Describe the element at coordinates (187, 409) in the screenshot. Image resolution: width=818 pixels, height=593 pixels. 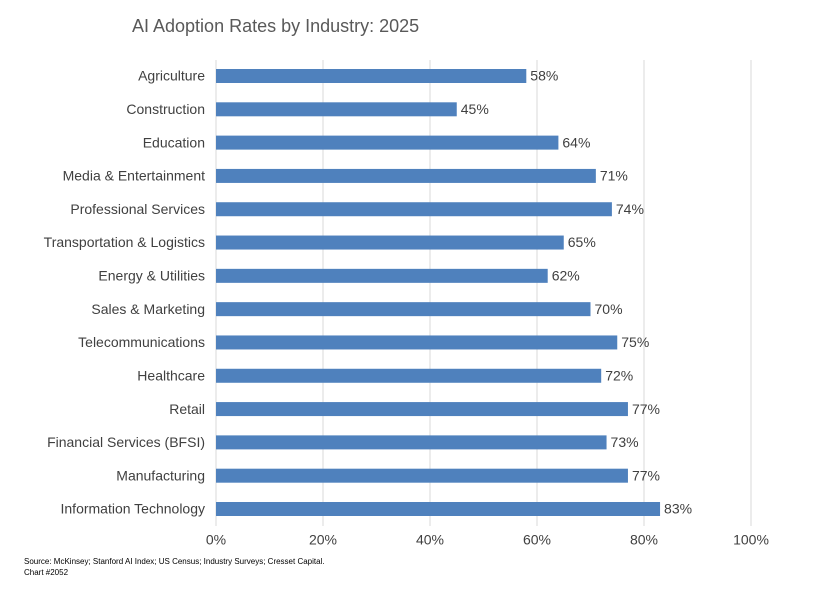
I see `y-tick-label: Retail` at that location.